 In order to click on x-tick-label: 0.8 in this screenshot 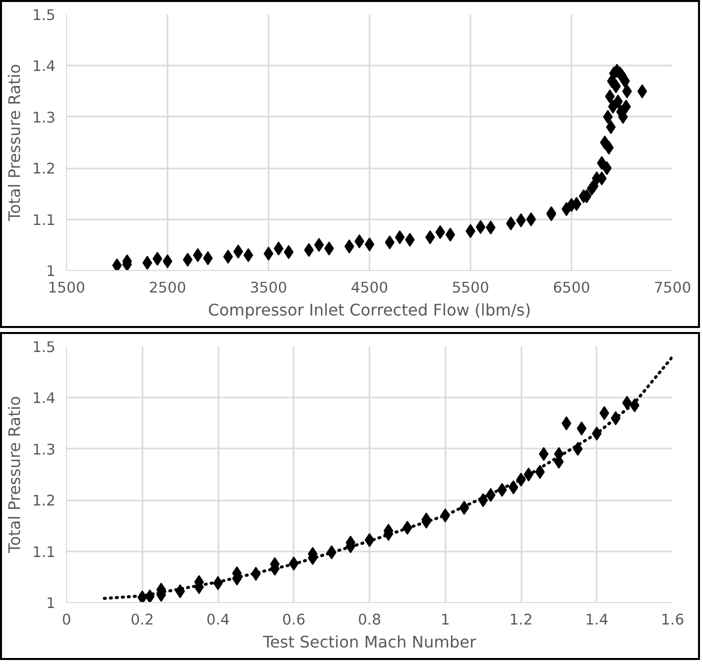, I will do `click(370, 620)`.